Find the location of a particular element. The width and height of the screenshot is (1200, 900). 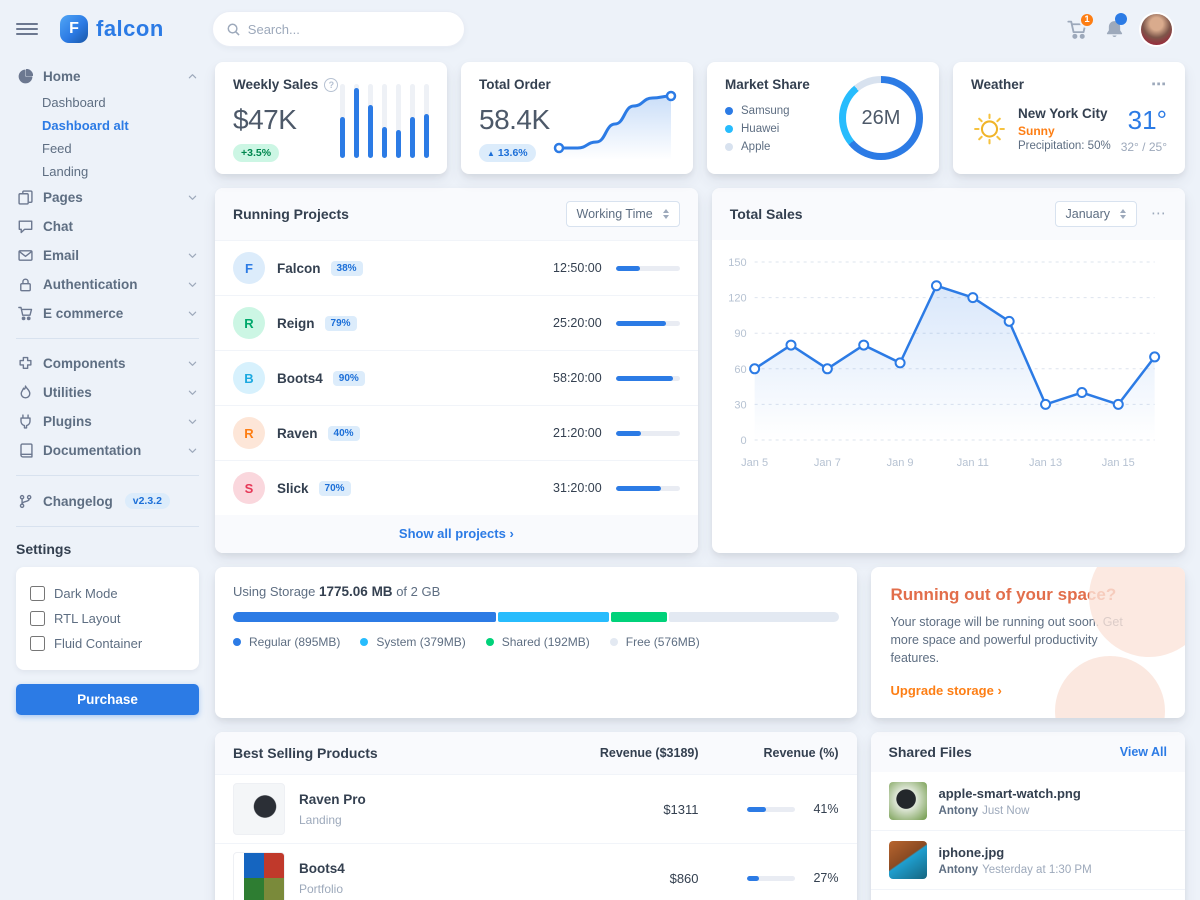

sidebar-item-pages: Pages is located at coordinates (107, 197).